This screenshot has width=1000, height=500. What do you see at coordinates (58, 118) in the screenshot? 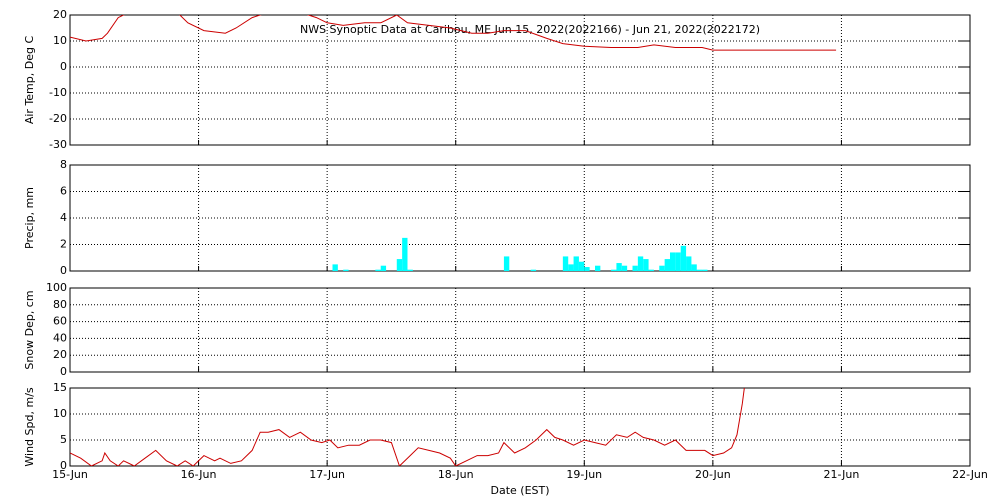
I see `y-tick-label: -20` at bounding box center [58, 118].